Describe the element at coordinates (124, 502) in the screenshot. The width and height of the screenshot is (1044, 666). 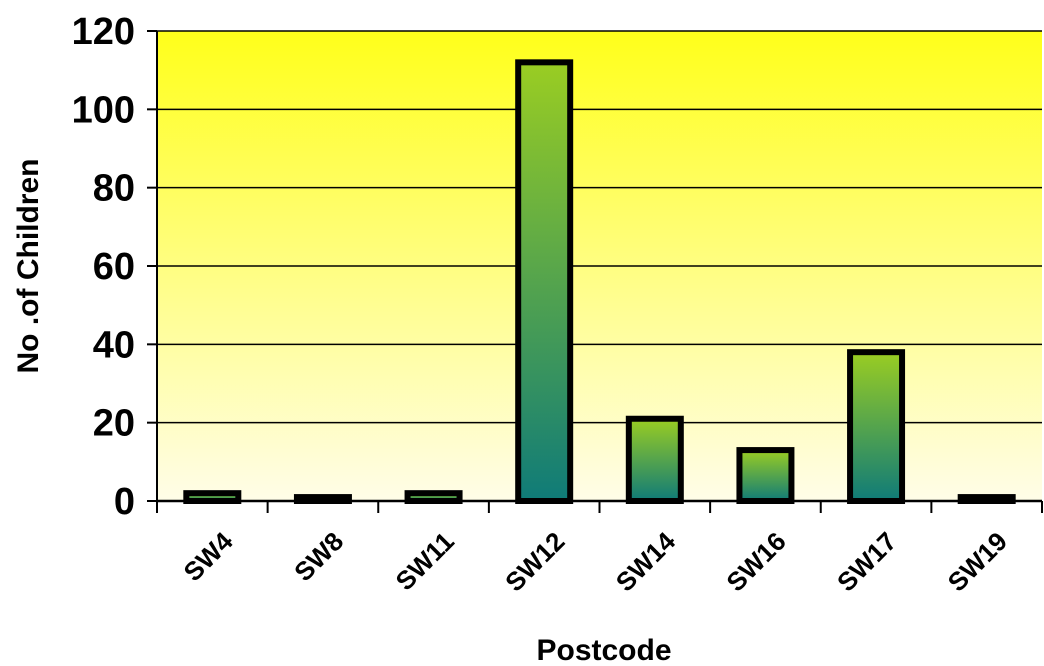
I see `y-tick-label: 0` at that location.